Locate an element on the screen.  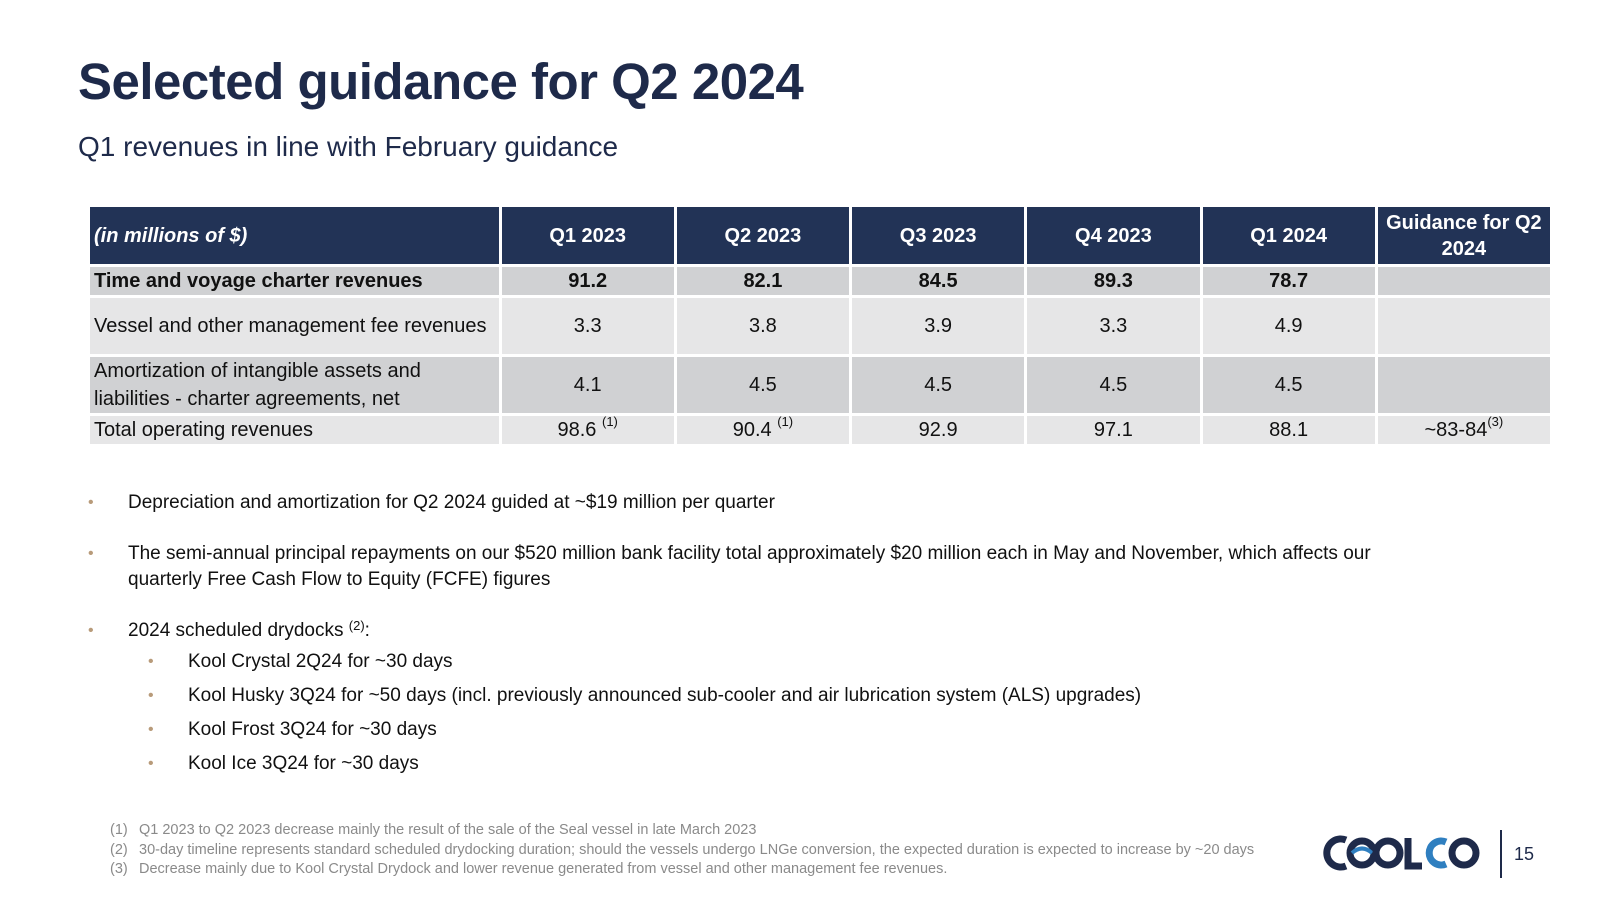
bullet-drydocks: • 2024 scheduled drydocks (2): is located at coordinates (738, 631).